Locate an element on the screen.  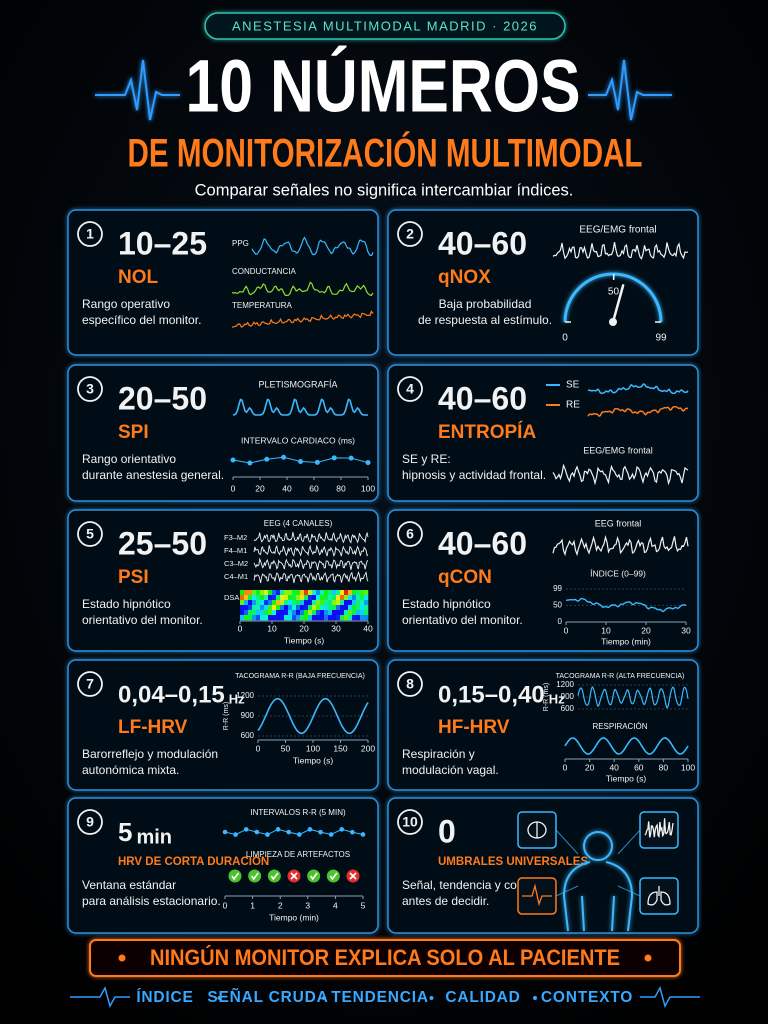
gauge-label: 50 is located at coordinates (614, 292).